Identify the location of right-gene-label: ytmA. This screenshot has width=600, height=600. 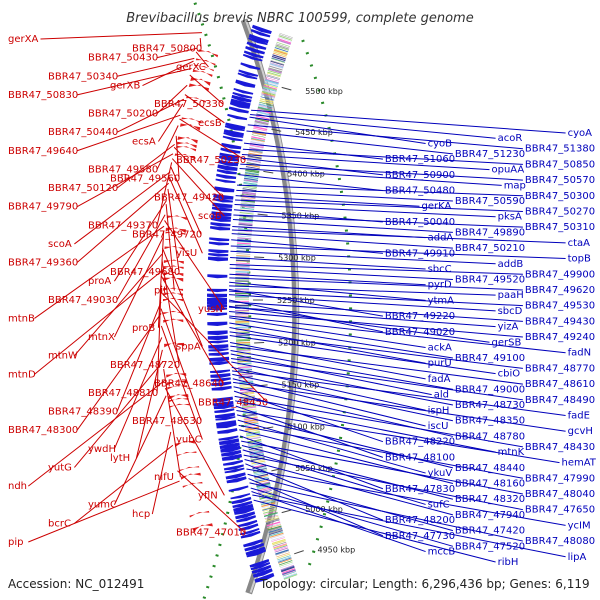
(441, 300).